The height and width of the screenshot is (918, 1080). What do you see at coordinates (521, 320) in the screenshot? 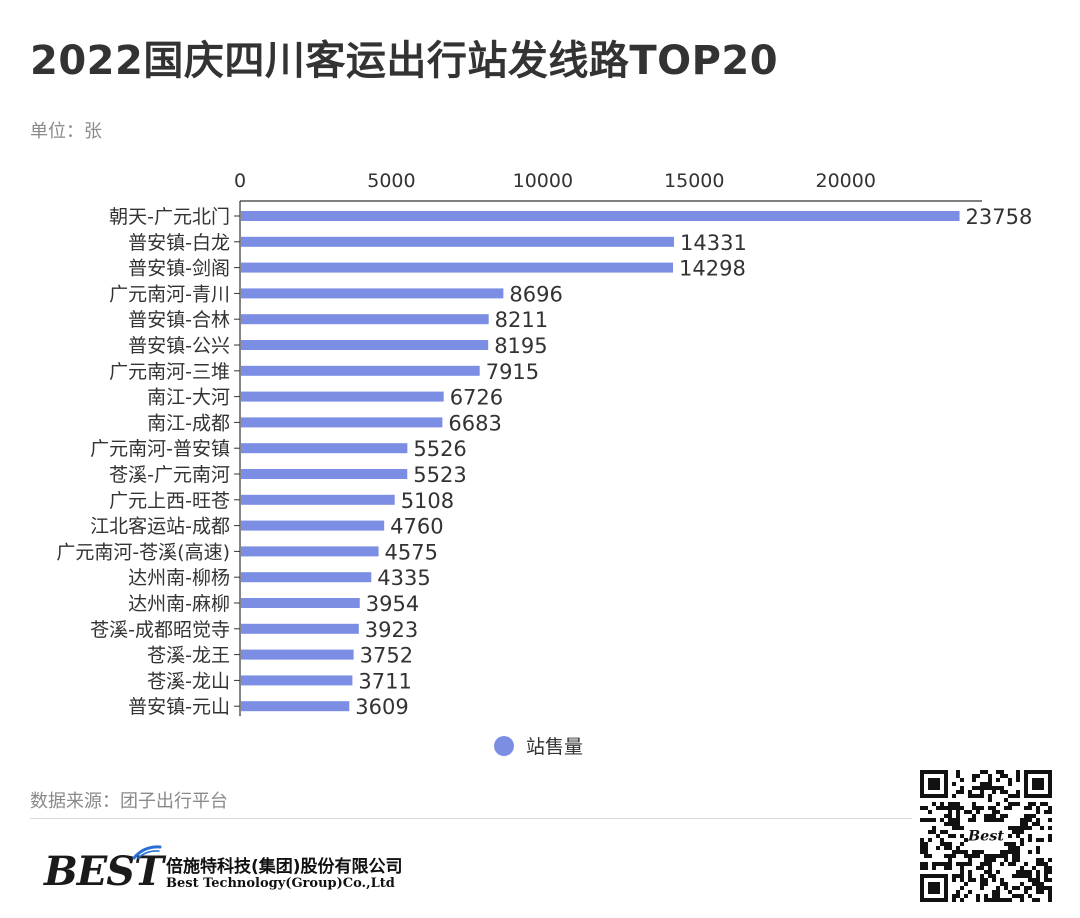
I see `value-label-4: 8211` at bounding box center [521, 320].